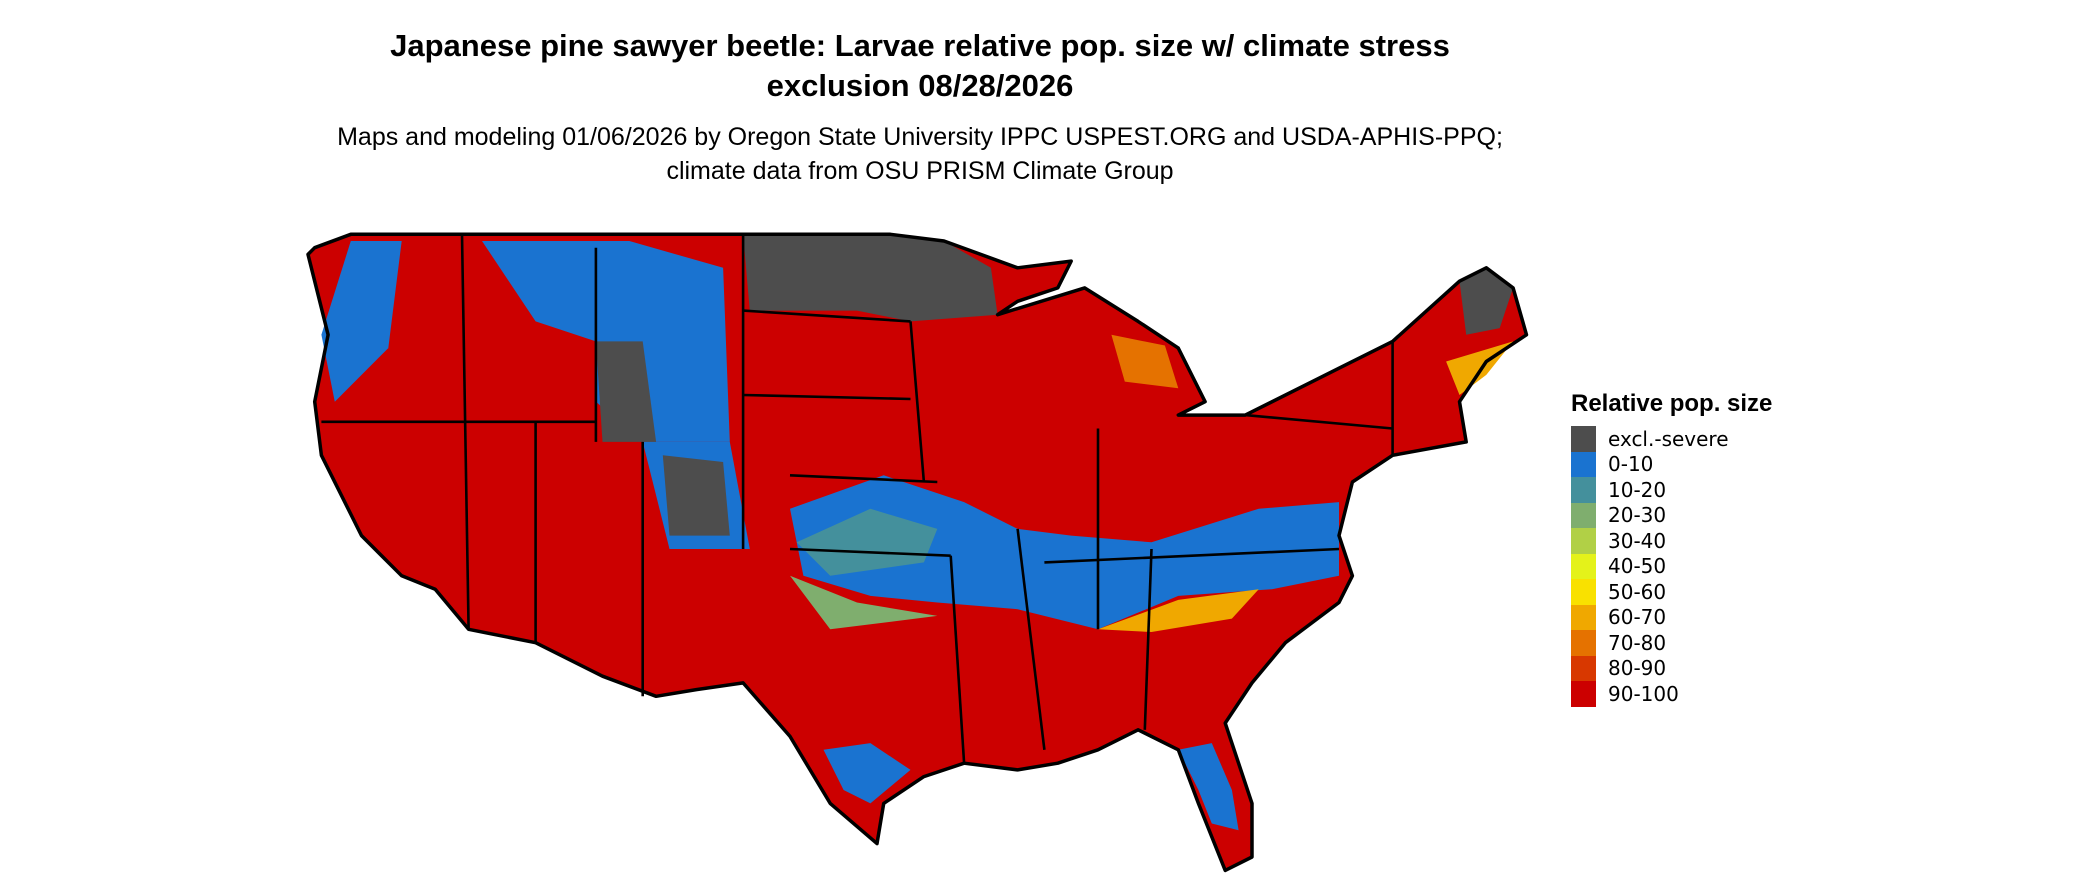 This screenshot has height=892, width=2100. I want to click on legend-item: 70-80, so click(1671, 643).